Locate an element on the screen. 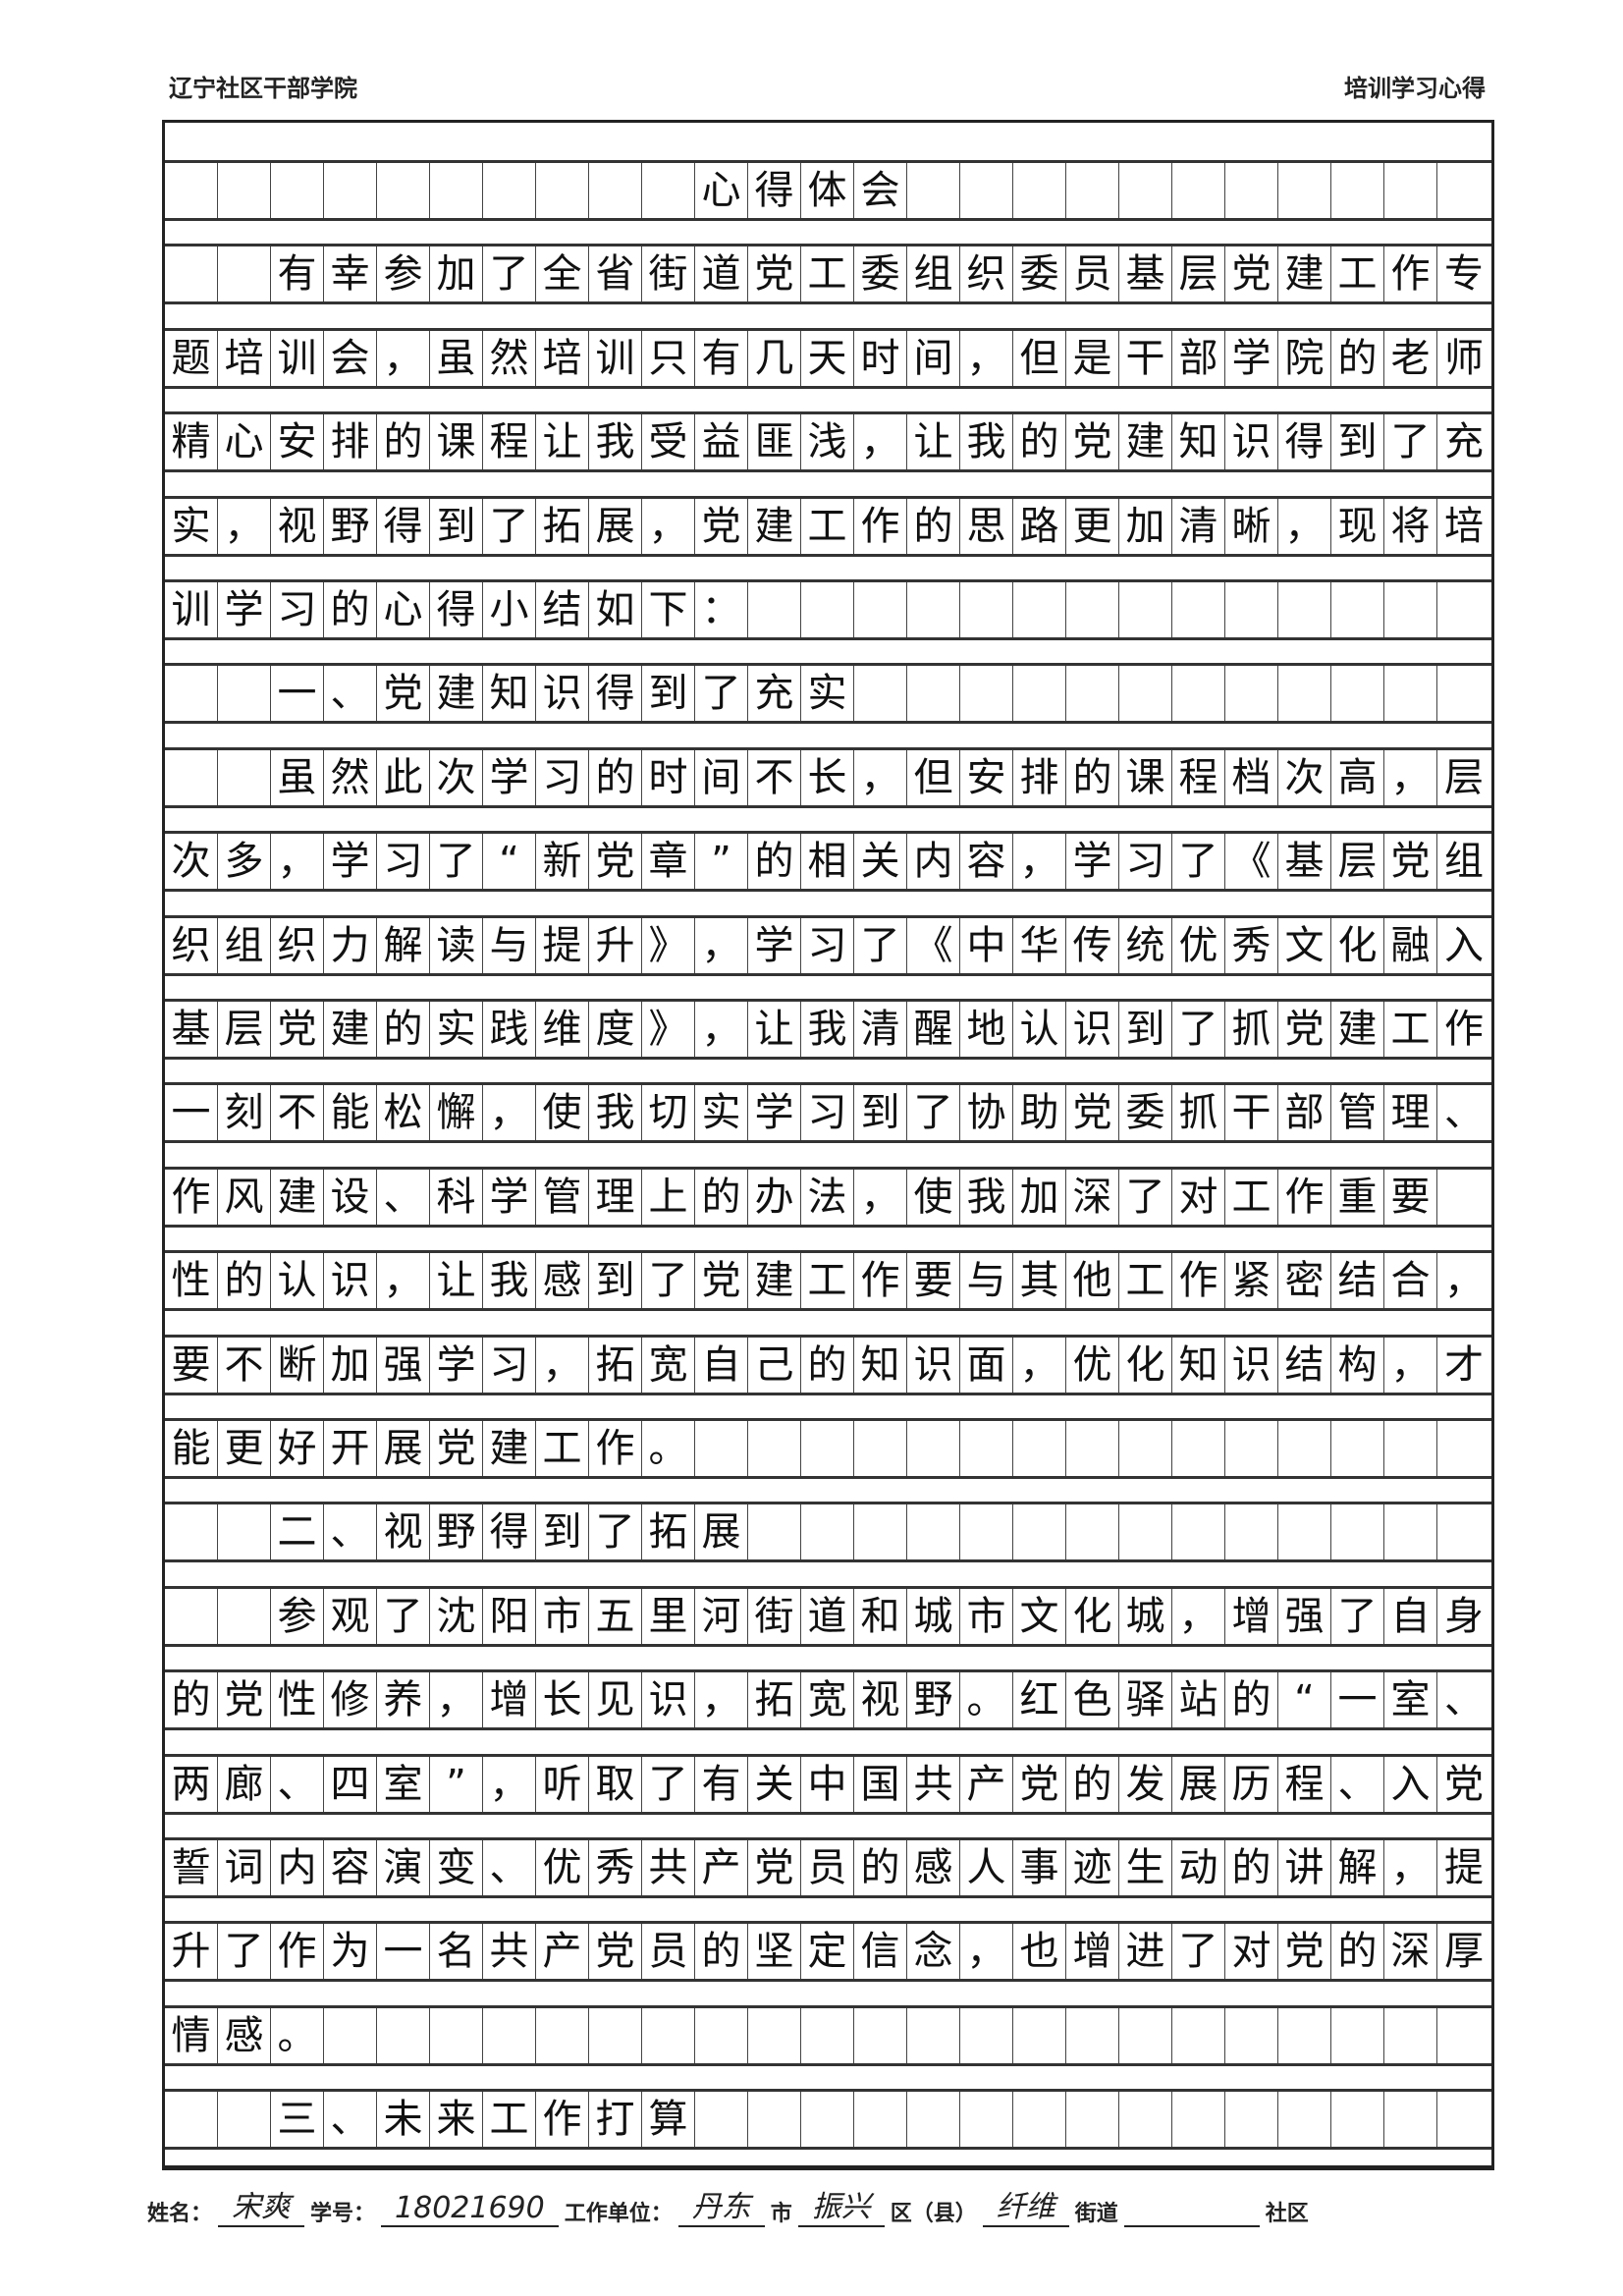  grid-cell: 拓 is located at coordinates (668, 1532).